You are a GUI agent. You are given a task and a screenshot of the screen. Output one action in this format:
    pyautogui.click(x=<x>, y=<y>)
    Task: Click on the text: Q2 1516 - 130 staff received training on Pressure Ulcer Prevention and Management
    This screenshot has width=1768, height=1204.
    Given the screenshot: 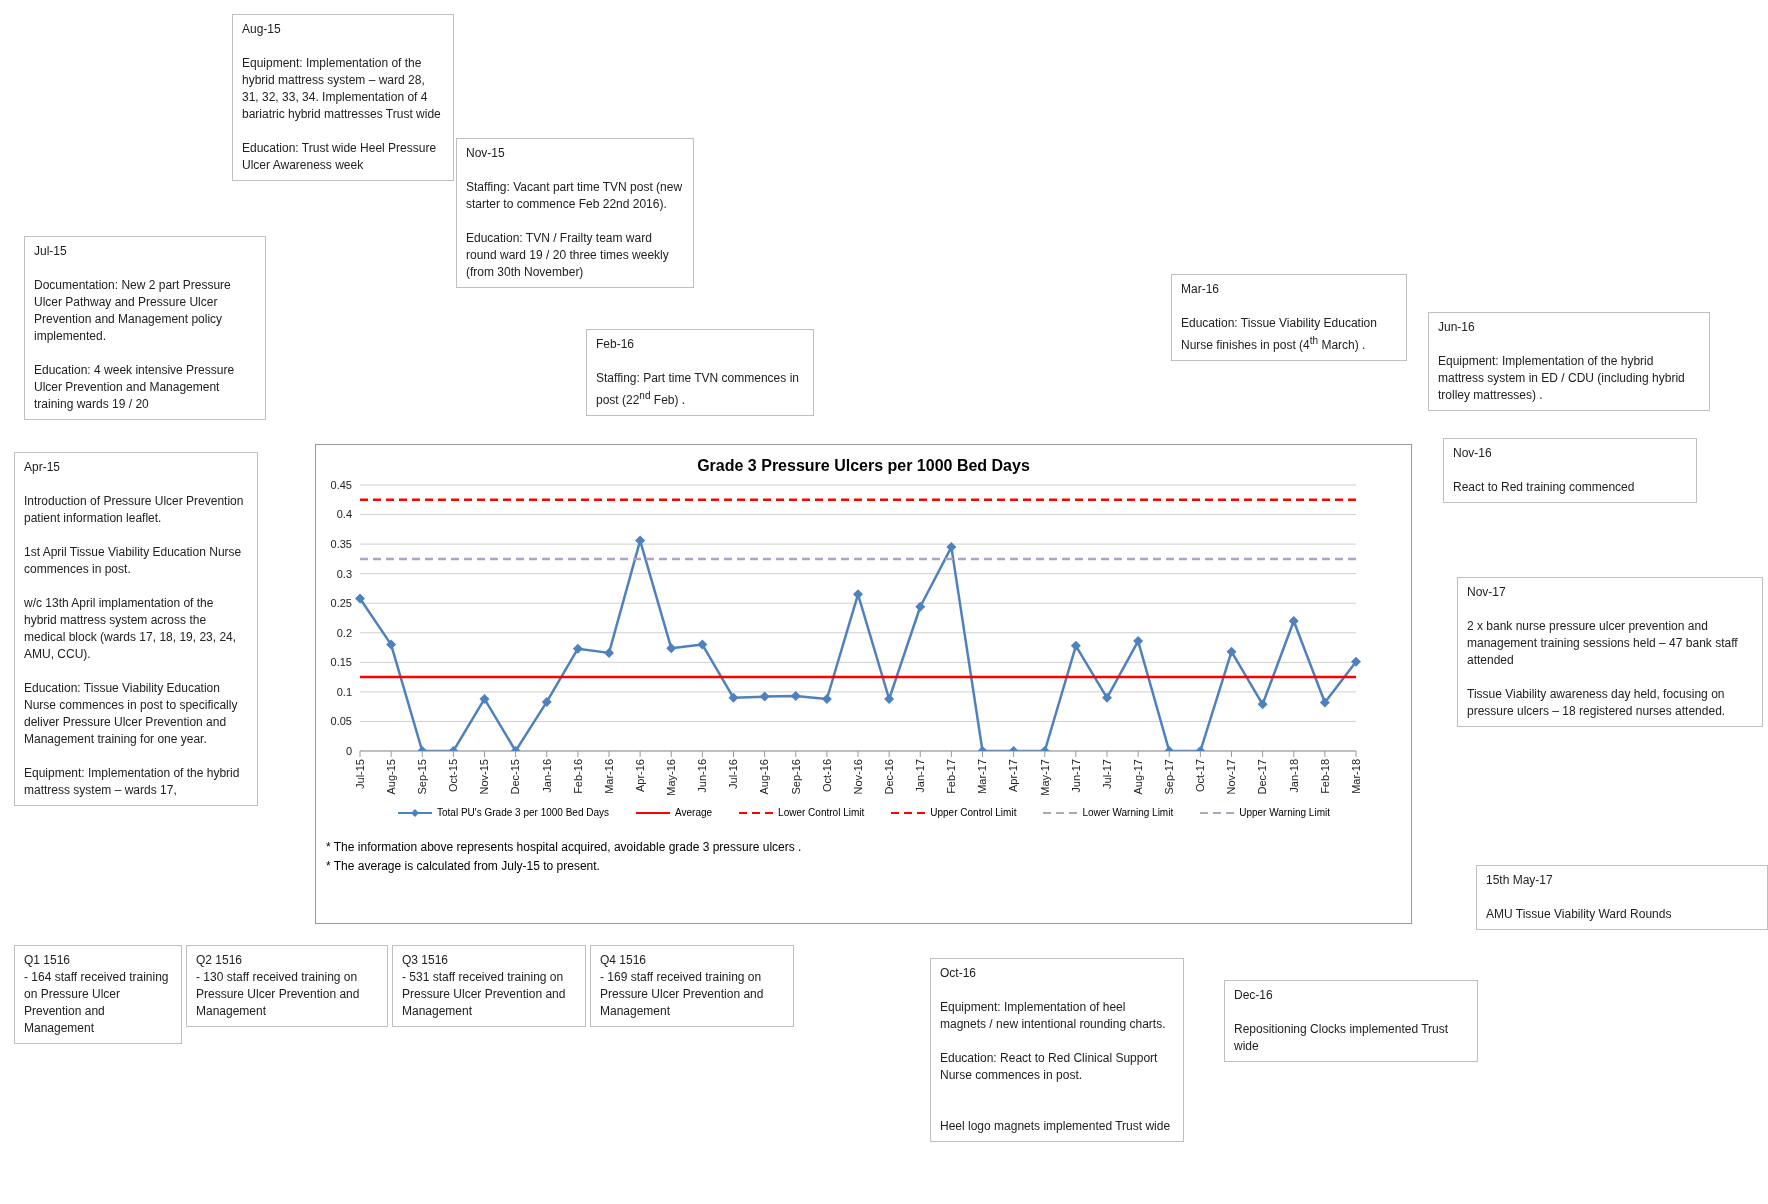 What is the action you would take?
    pyautogui.click(x=287, y=986)
    